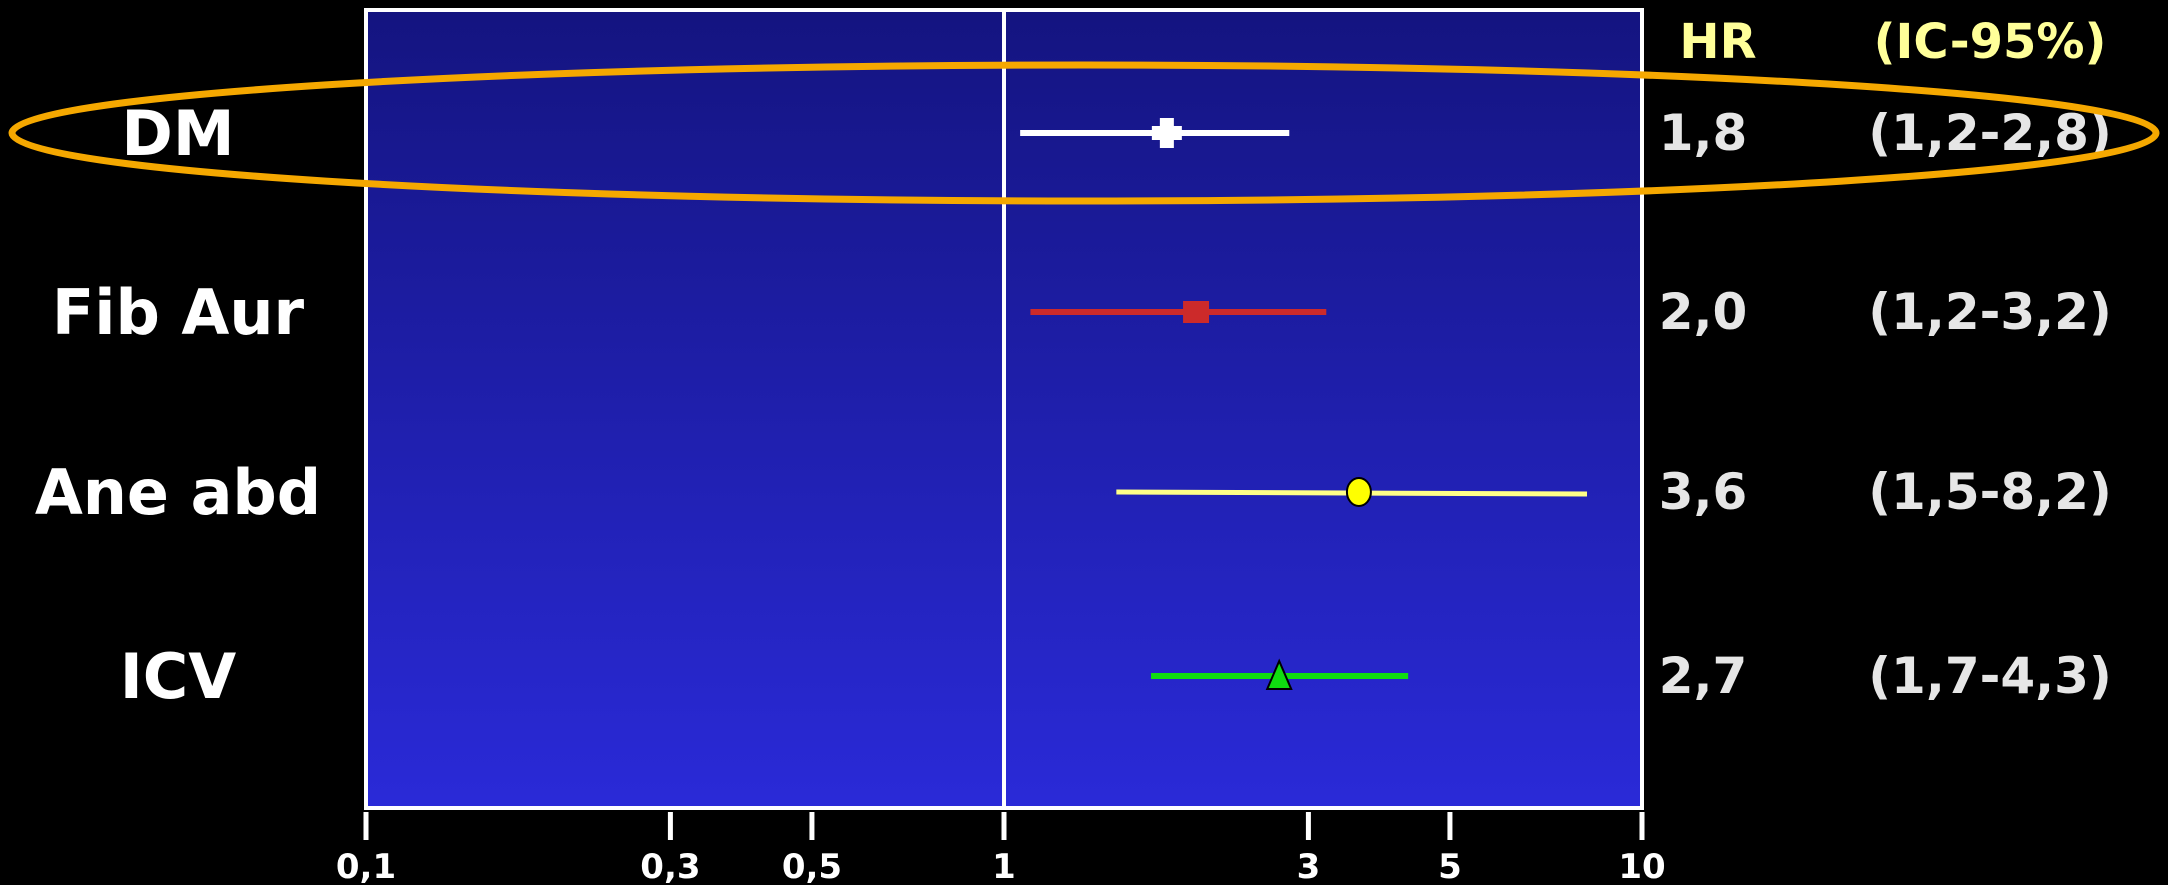  I want to click on x-tick-label: 5, so click(1450, 866).